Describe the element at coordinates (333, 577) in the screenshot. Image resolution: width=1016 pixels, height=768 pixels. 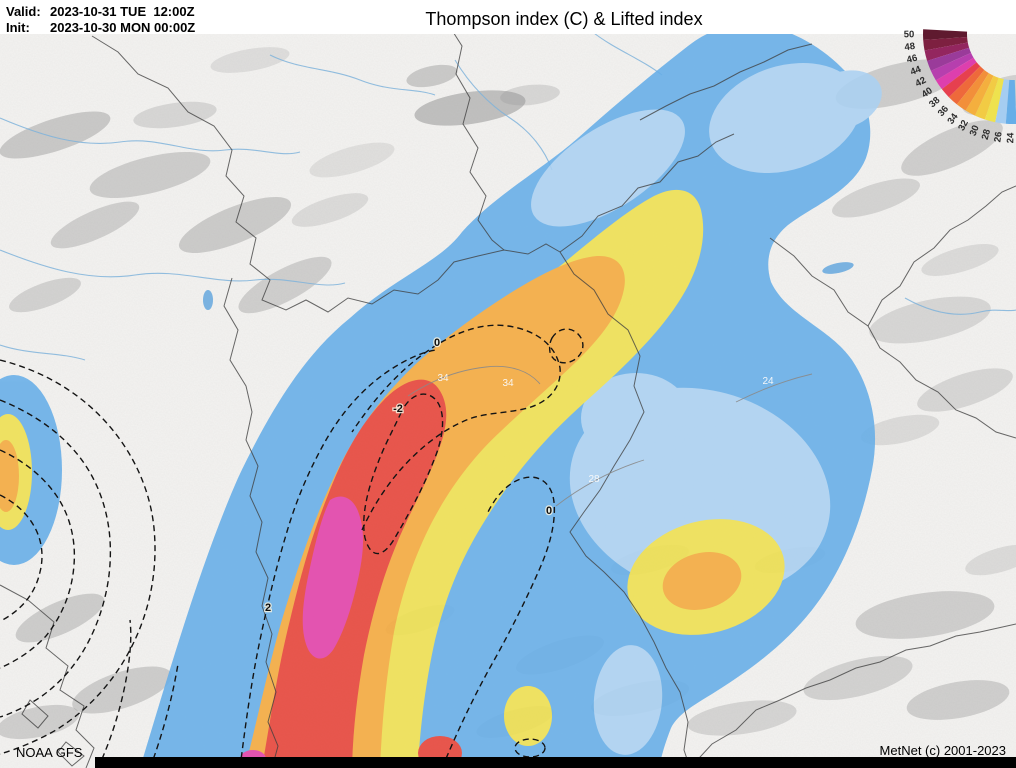
I see `magenta-region` at that location.